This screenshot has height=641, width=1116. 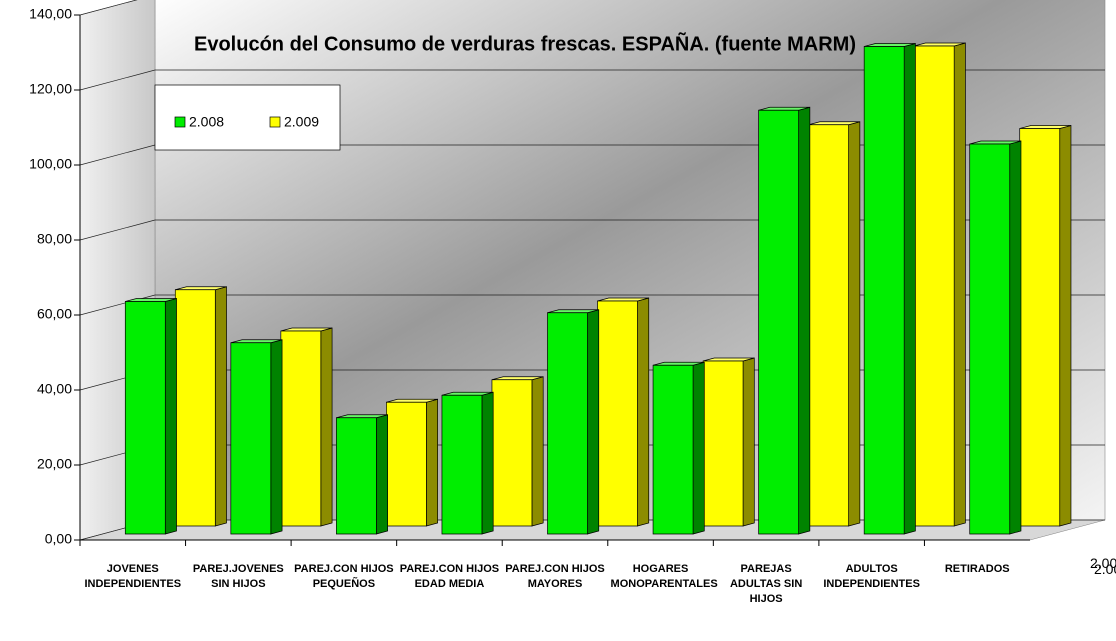 I want to click on y-tick-label: 20,00, so click(x=54, y=464).